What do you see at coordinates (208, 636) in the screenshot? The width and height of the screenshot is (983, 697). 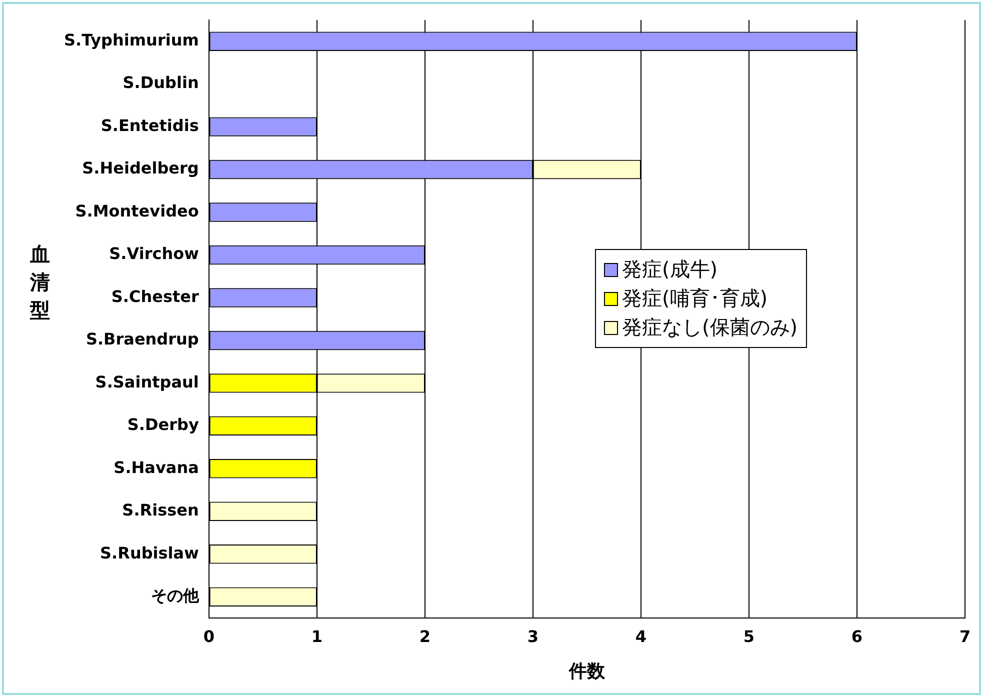 I see `x-tick-label: 0` at bounding box center [208, 636].